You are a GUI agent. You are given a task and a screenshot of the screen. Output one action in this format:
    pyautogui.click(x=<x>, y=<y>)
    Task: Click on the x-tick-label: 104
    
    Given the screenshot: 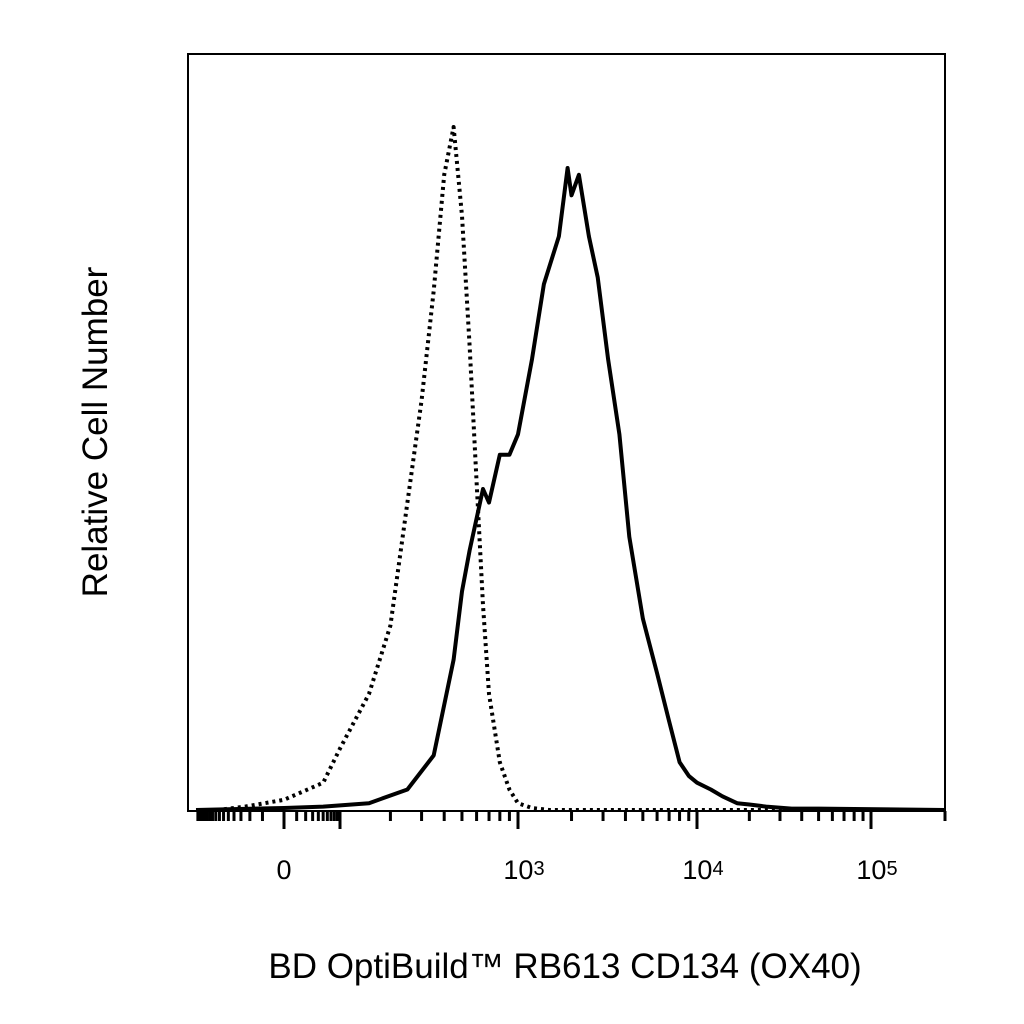 What is the action you would take?
    pyautogui.click(x=703, y=870)
    